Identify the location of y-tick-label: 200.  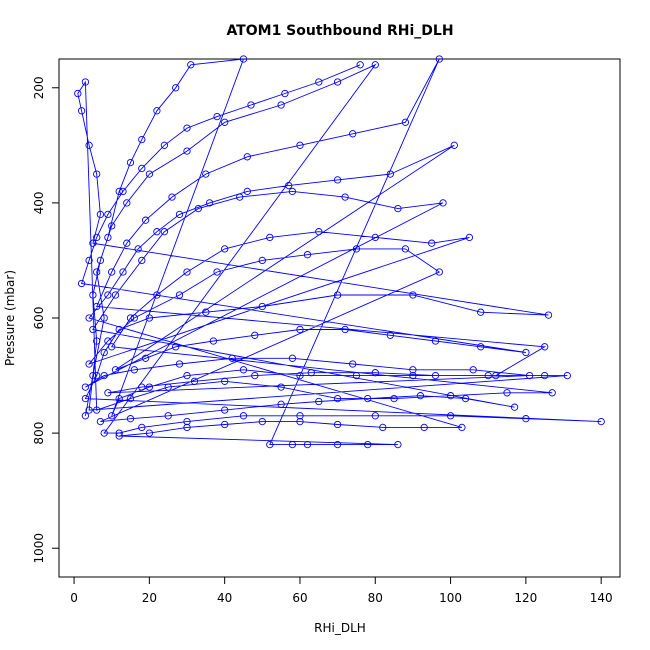
(39, 87).